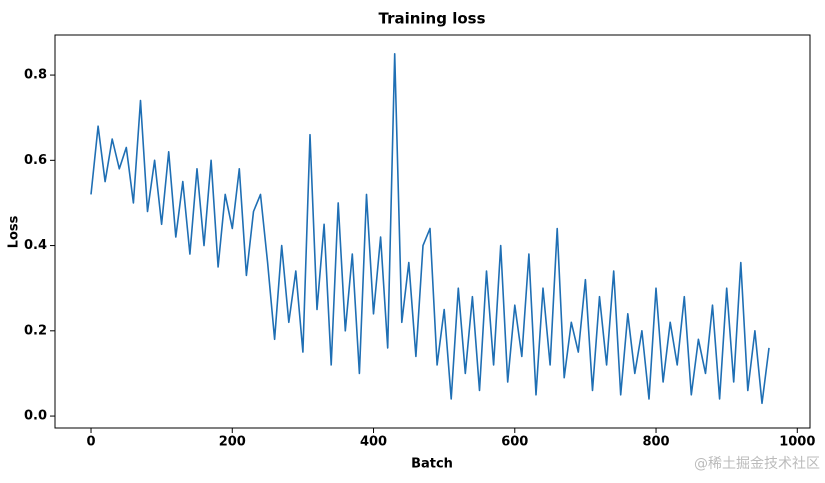  Describe the element at coordinates (14, 231) in the screenshot. I see `y-axis-label: Loss` at that location.